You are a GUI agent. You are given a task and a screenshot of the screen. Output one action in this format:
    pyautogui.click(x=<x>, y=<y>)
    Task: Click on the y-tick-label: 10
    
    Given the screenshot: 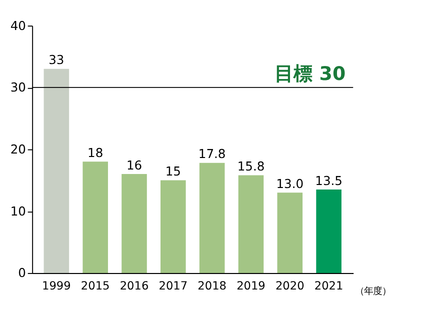 What is the action you would take?
    pyautogui.click(x=18, y=211)
    